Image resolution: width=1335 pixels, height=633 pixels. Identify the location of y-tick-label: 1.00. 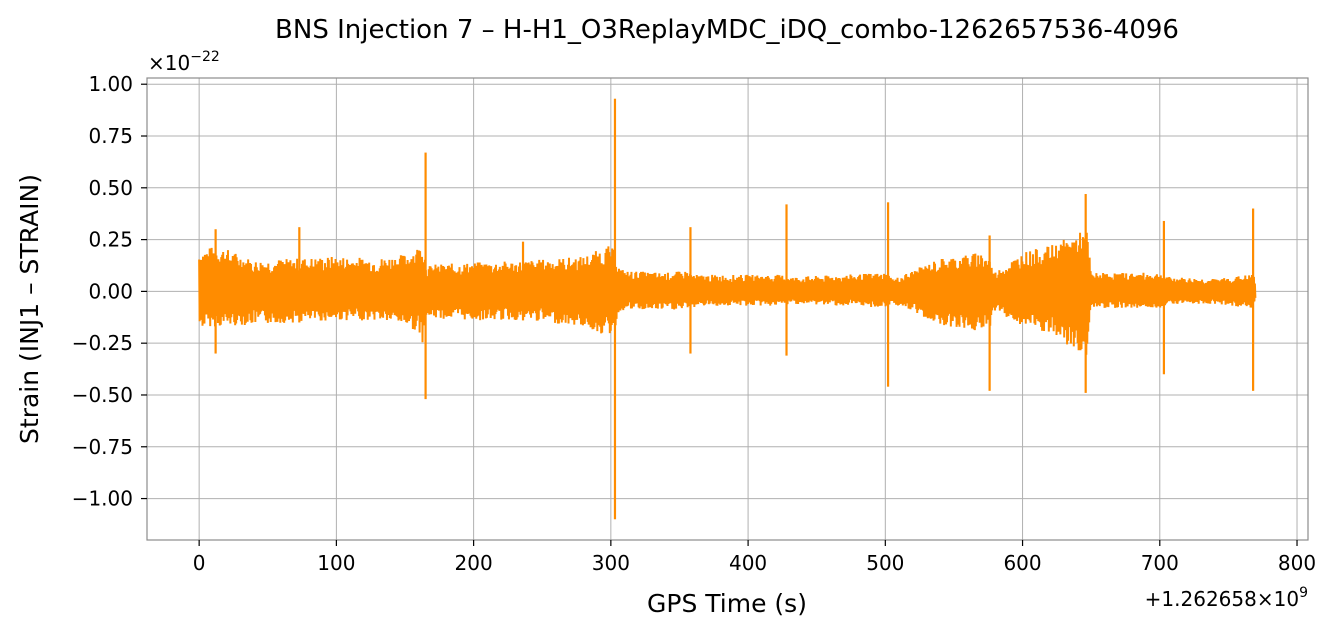
(110, 84).